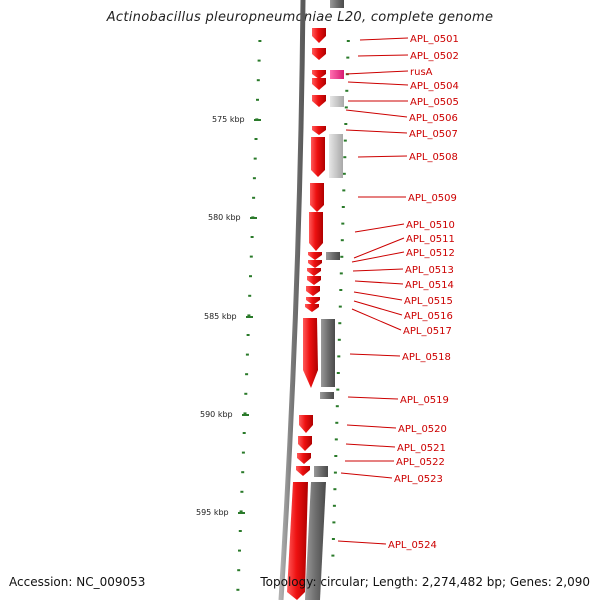 This screenshot has height=600, width=600. Describe the element at coordinates (430, 253) in the screenshot. I see `gene-label: APL_0512` at that location.